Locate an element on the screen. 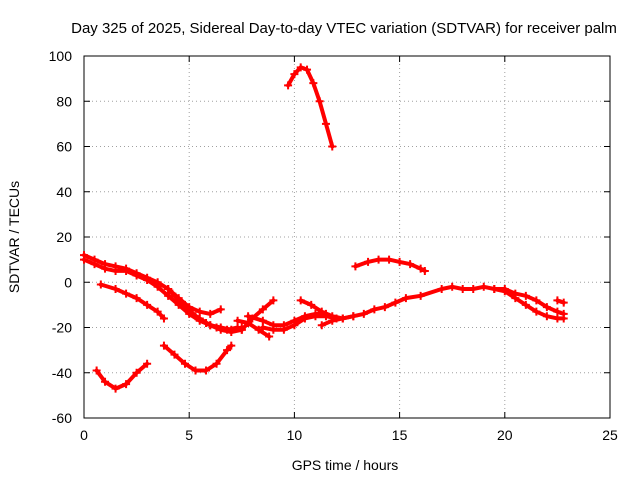 This screenshot has width=640, height=480. y-tick-label: 100 is located at coordinates (61, 56).